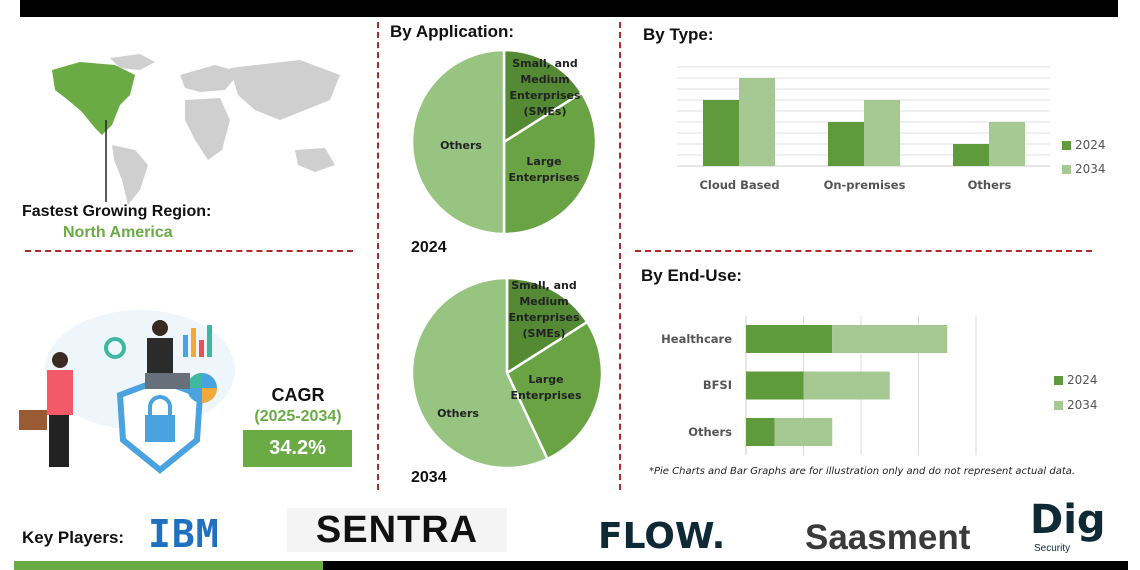 Image resolution: width=1140 pixels, height=570 pixels. What do you see at coordinates (298, 395) in the screenshot?
I see `cagr-label: CAGR` at bounding box center [298, 395].